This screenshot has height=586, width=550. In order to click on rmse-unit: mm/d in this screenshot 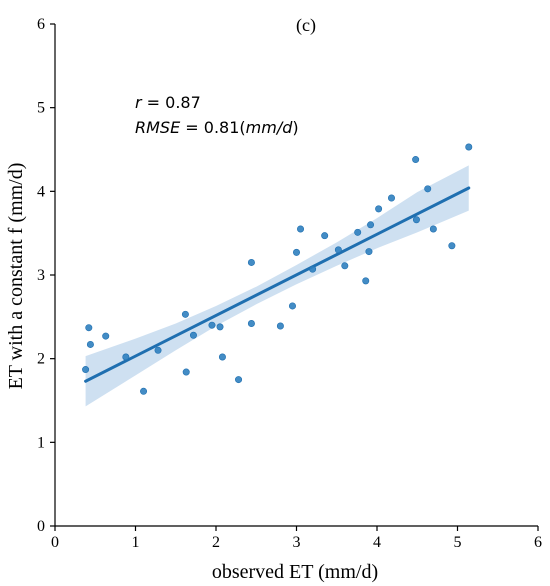, I will do `click(270, 127)`.